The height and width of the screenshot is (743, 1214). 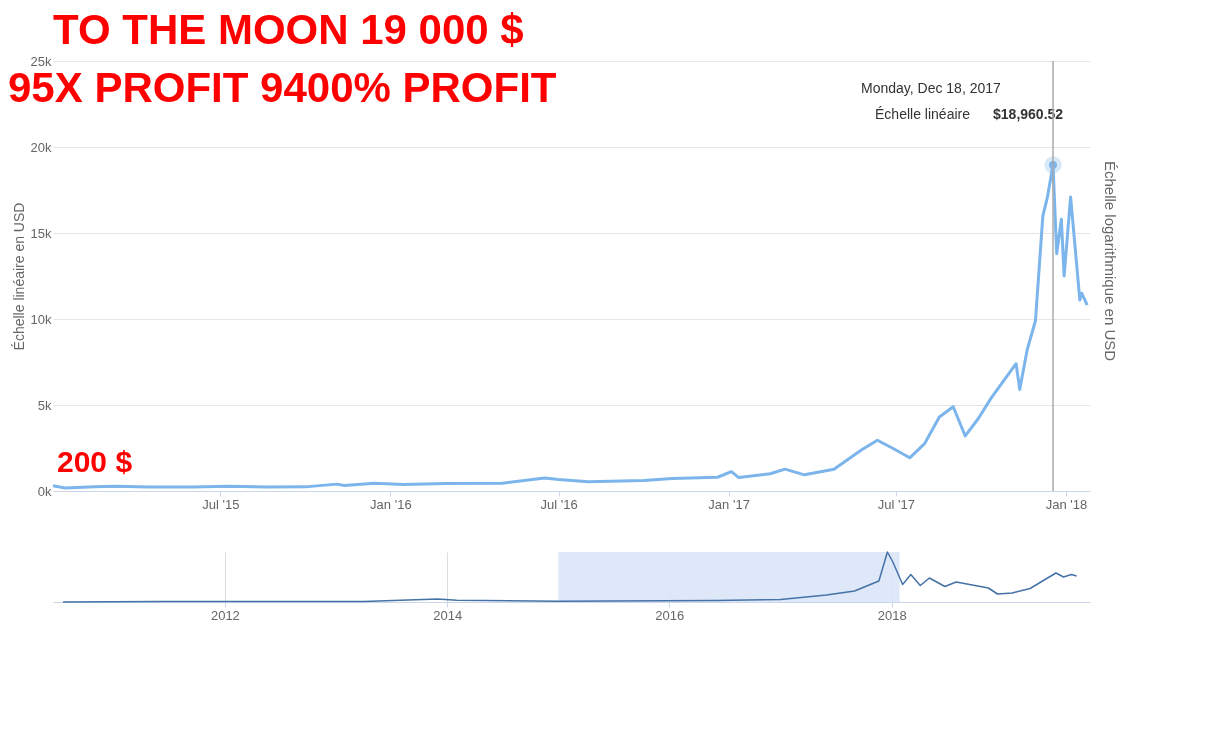 I want to click on y-tick-label: 15k, so click(x=41, y=233).